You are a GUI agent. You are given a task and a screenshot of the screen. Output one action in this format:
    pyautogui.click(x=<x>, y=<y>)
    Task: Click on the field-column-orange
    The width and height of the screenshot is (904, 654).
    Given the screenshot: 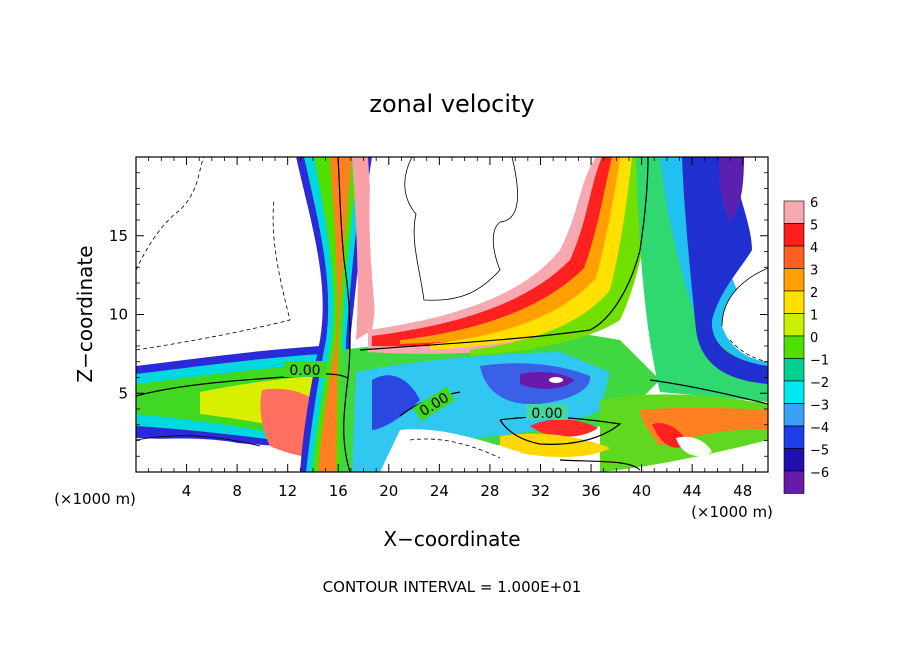 What is the action you would take?
    pyautogui.click(x=335, y=314)
    